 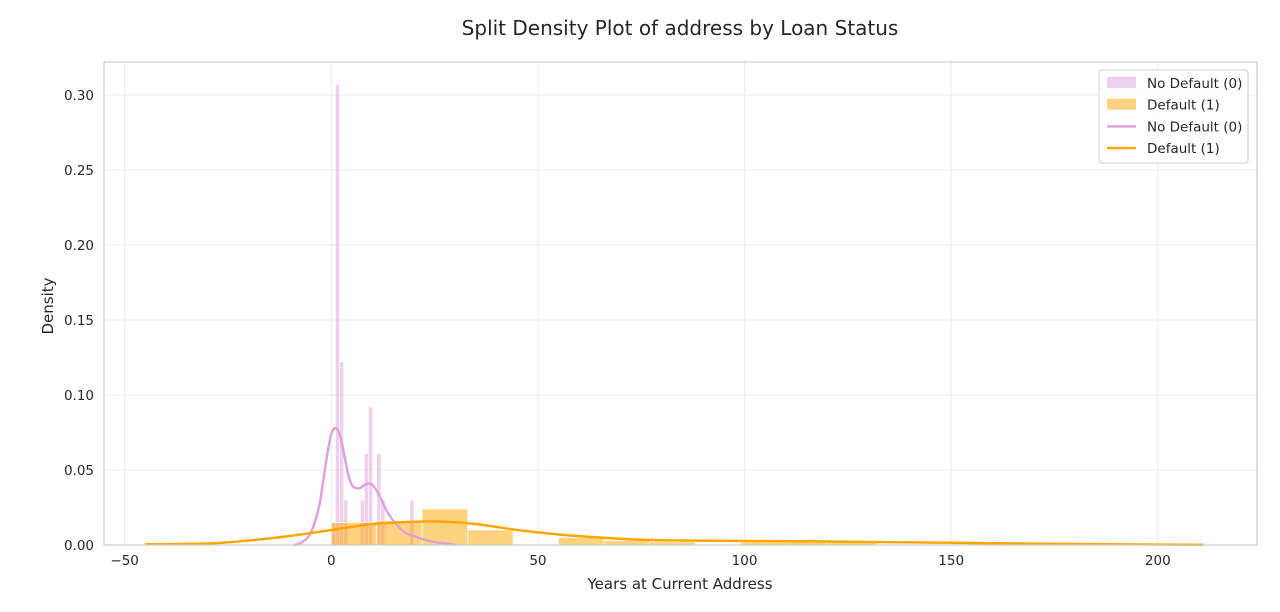 What do you see at coordinates (640, 561) in the screenshot?
I see `x-axis-ticks: −50 0 50 100 150 200` at bounding box center [640, 561].